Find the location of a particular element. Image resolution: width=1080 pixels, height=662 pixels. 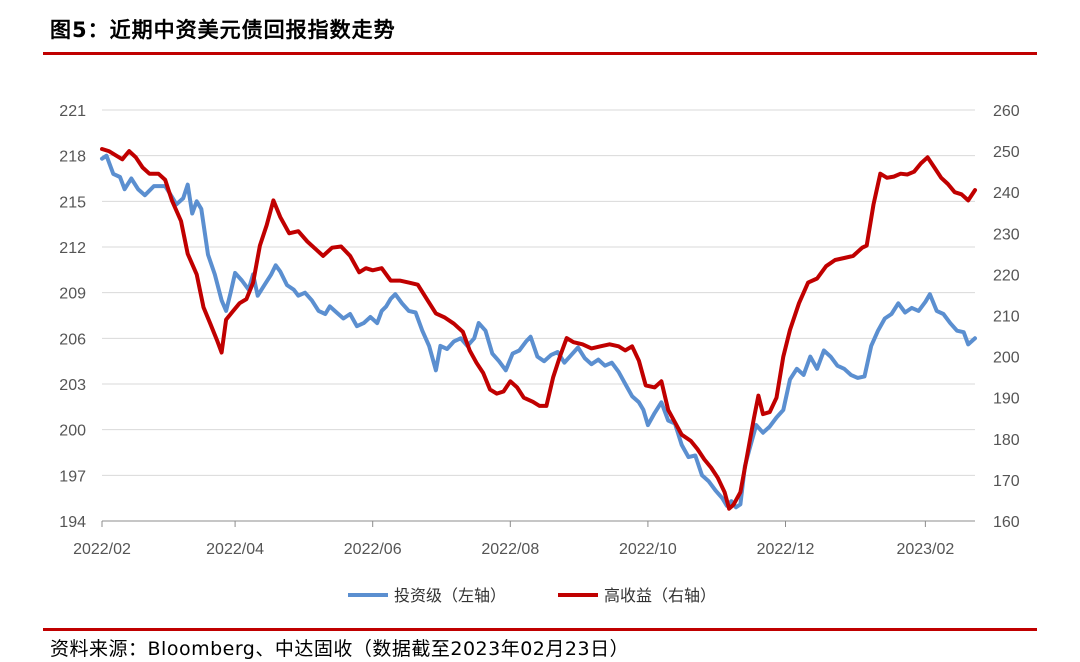

y-left-tick-label: 194 is located at coordinates (72, 522).